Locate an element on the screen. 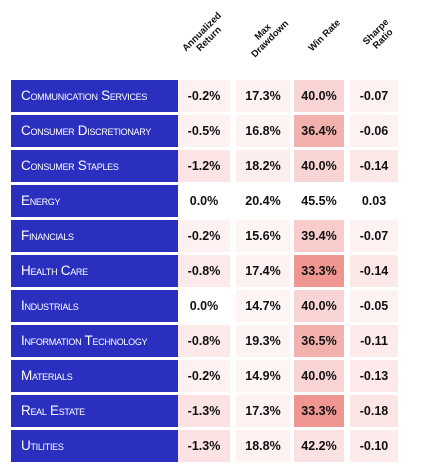 The height and width of the screenshot is (470, 422). column-header-line: Win Rate is located at coordinates (324, 35).